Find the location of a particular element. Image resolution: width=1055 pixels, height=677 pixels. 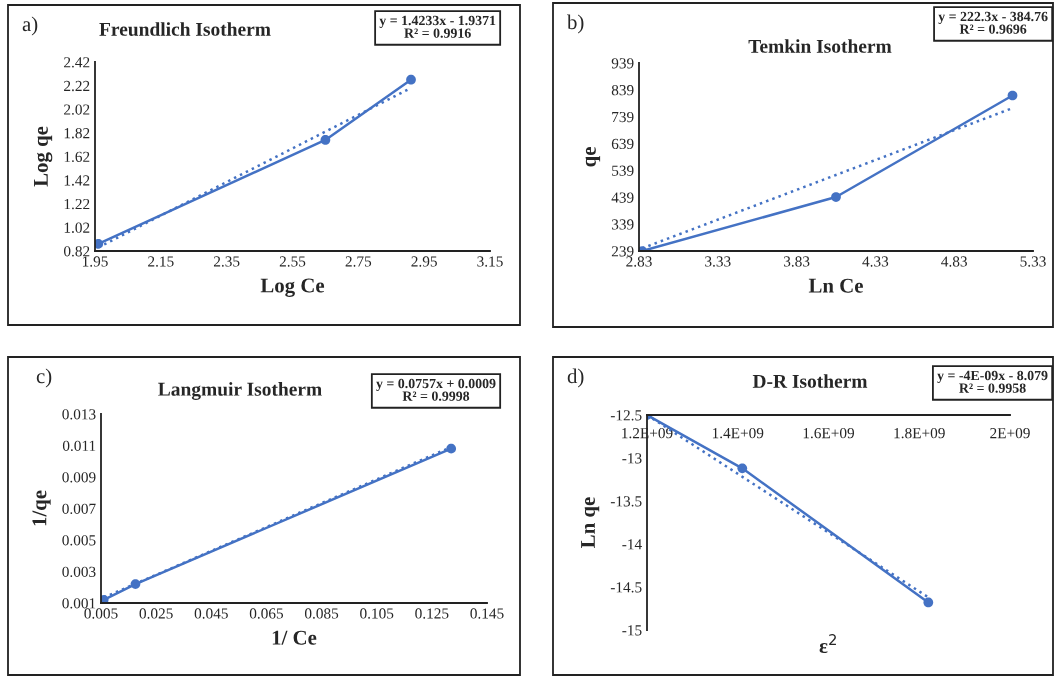

chart-title: Langmuir Isotherm is located at coordinates (240, 391).